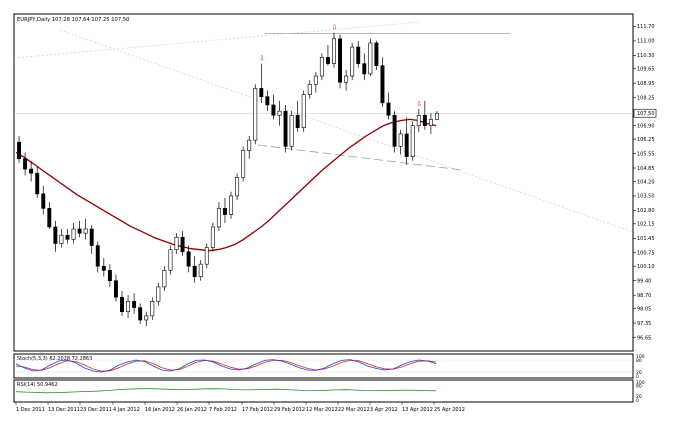 The width and height of the screenshot is (681, 428). Describe the element at coordinates (639, 397) in the screenshot. I see `rsi-tick-label: 20` at that location.